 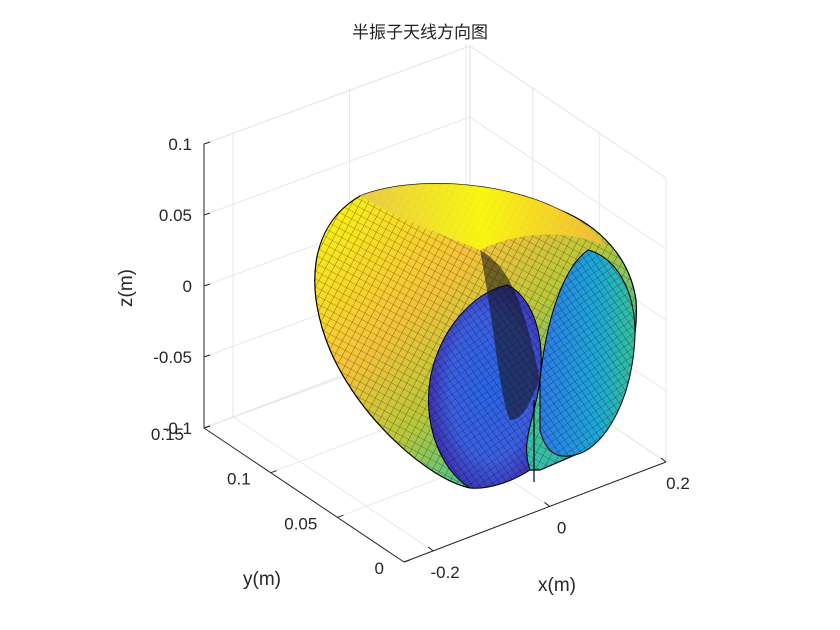 What do you see at coordinates (379, 568) in the screenshot?
I see `y-tick-label: 0` at bounding box center [379, 568].